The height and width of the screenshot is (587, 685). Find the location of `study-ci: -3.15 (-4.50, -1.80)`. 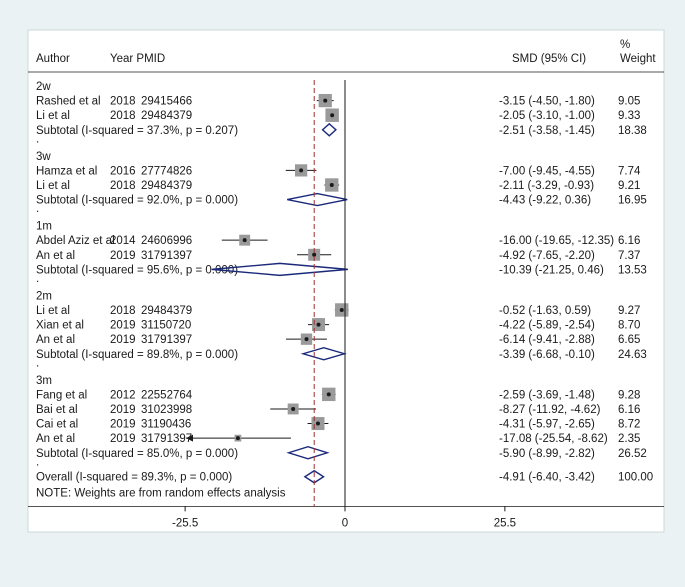

study-ci: -3.15 (-4.50, -1.80) is located at coordinates (547, 102).